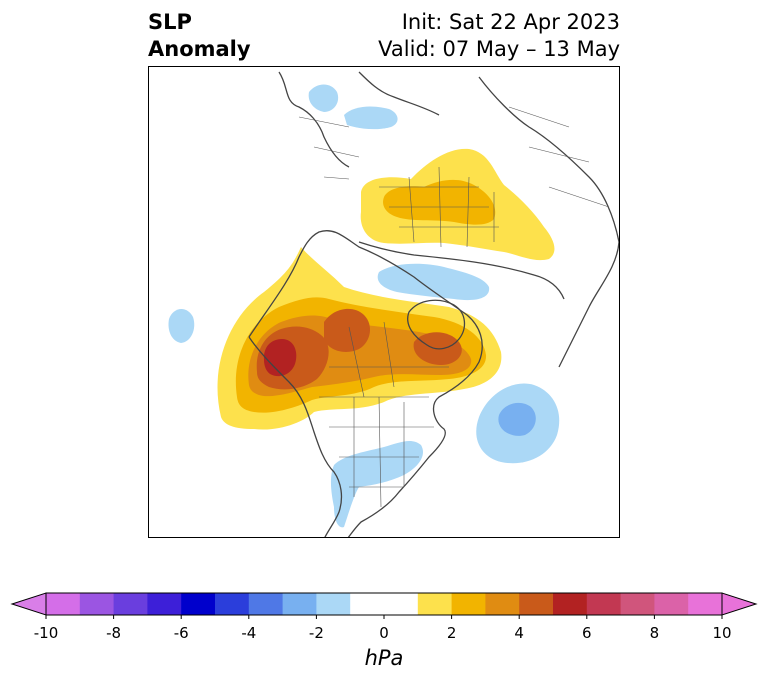 The width and height of the screenshot is (768, 684). I want to click on negative-anomaly-2hpa-pacific, so click(181, 325).